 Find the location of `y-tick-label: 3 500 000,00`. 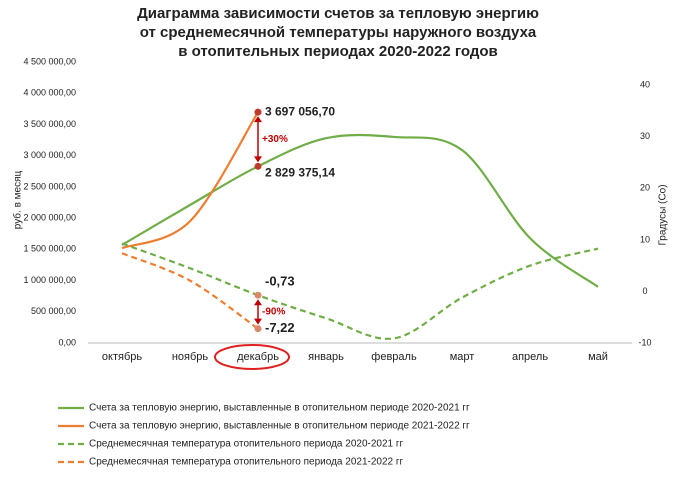

y-tick-label: 3 500 000,00 is located at coordinates (49, 124).